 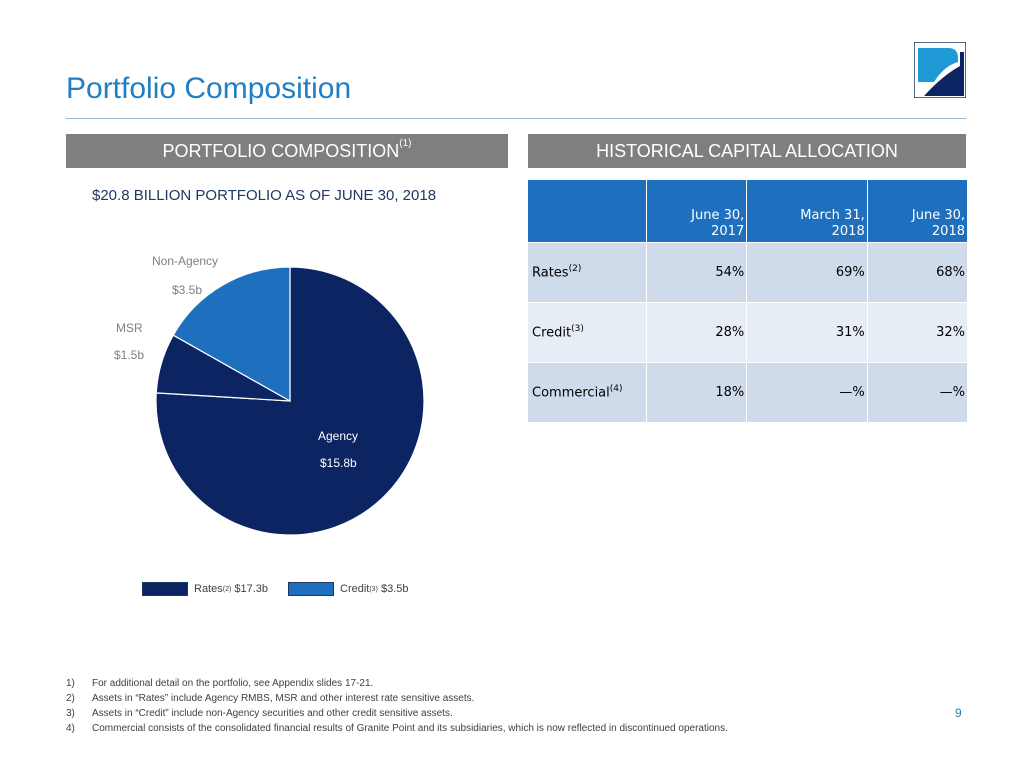 What do you see at coordinates (281, 151) in the screenshot?
I see `portfolio-composition-header-text: PORTFOLIO COMPOSITION` at bounding box center [281, 151].